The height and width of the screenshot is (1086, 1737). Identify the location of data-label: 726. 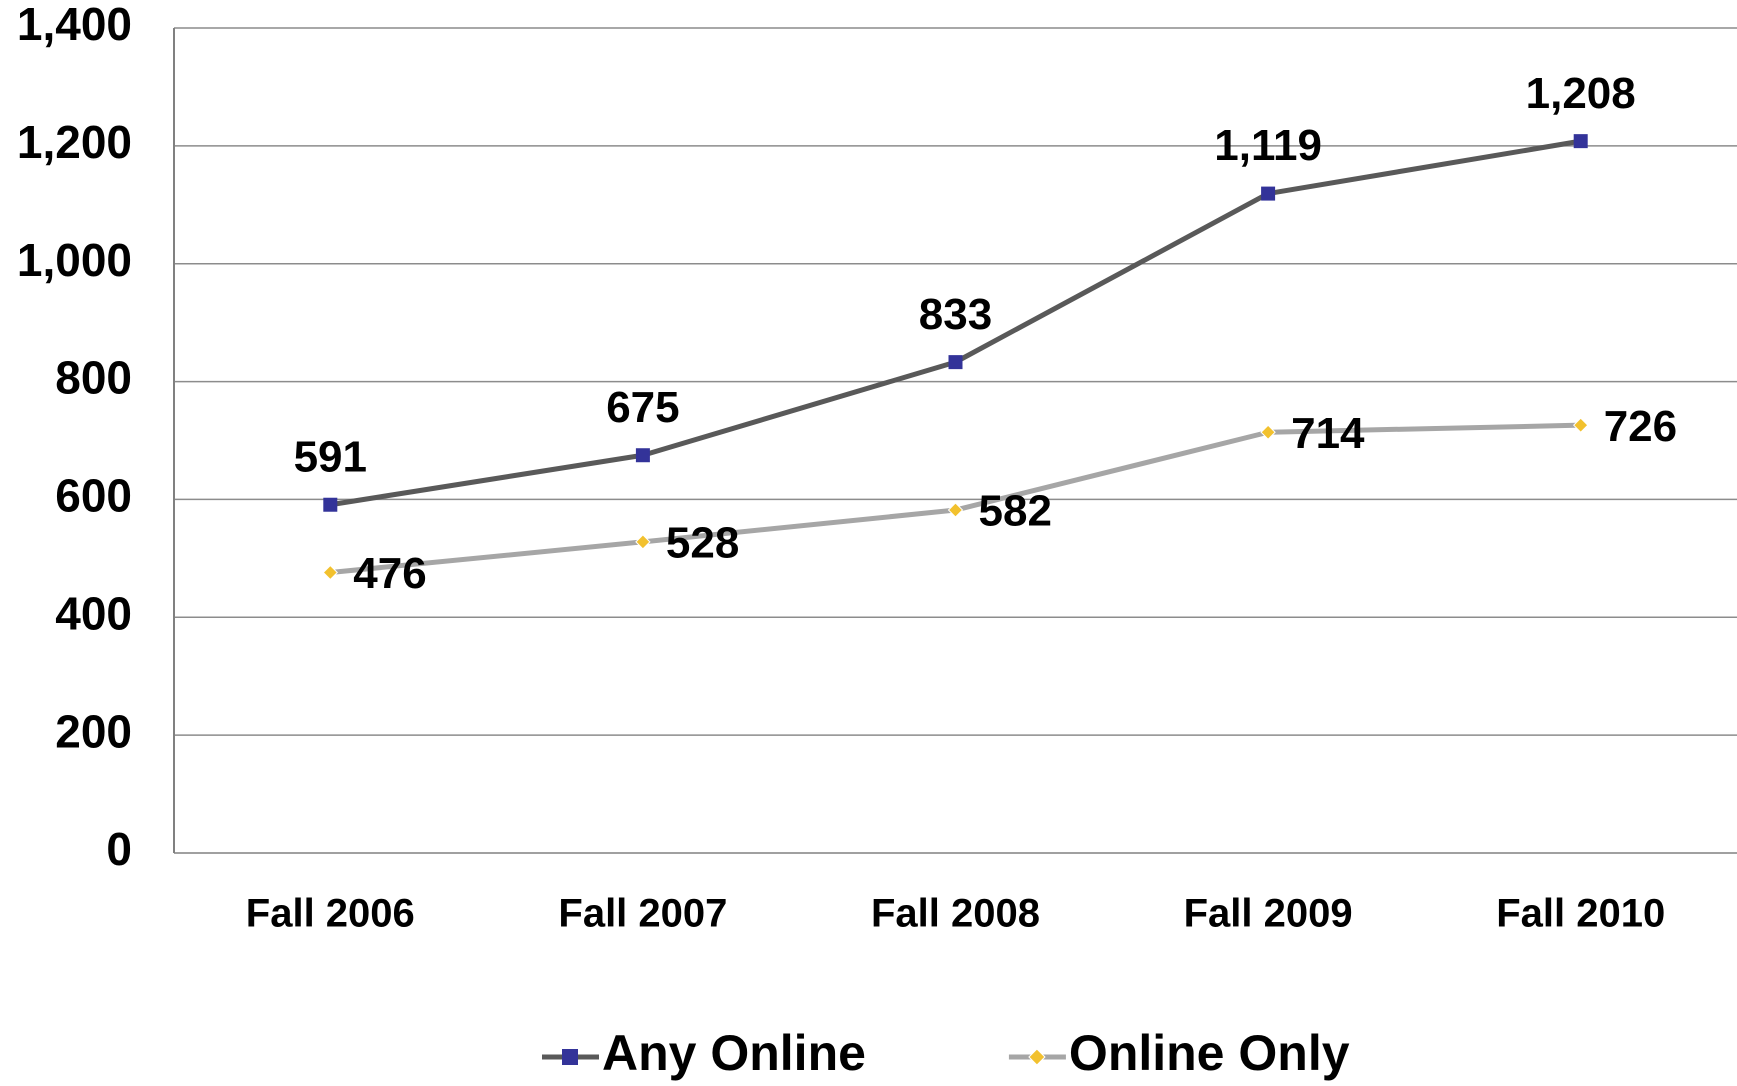
(1640, 426).